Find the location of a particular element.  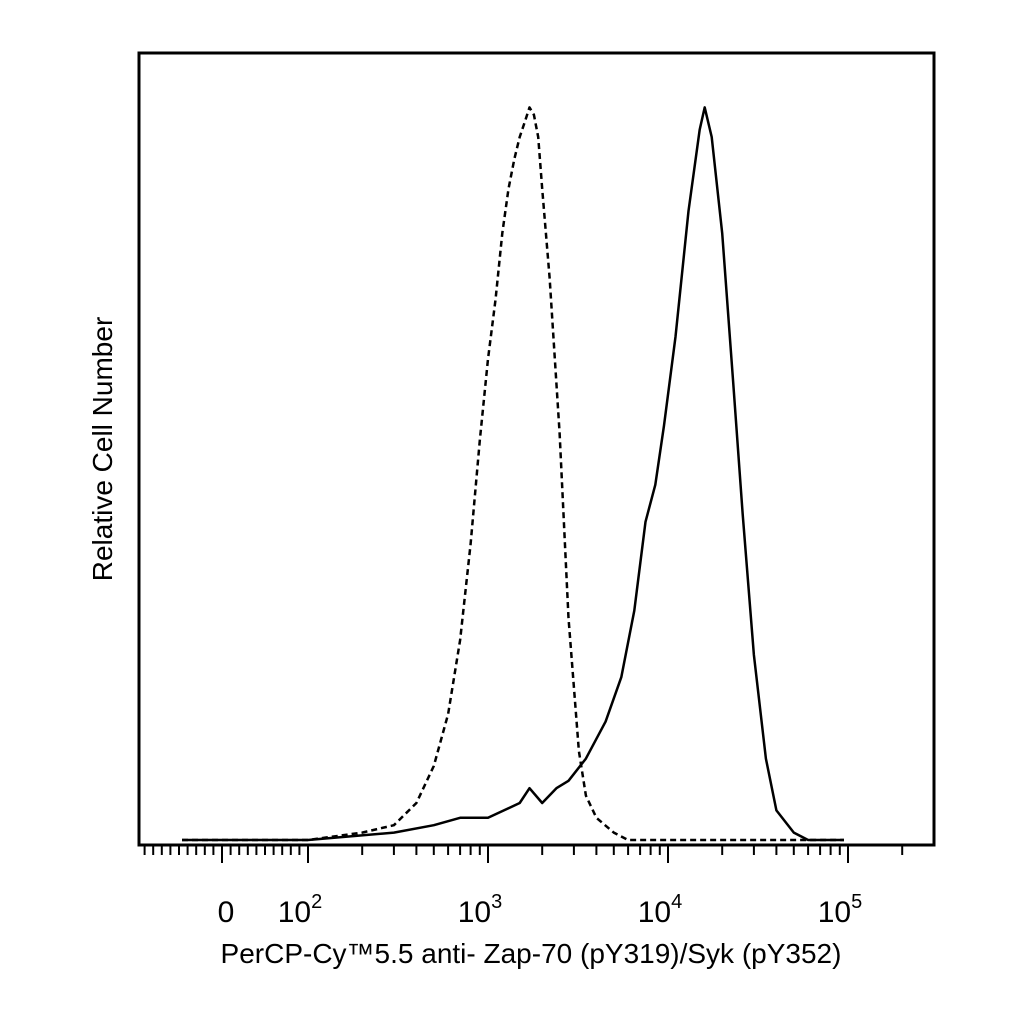

x-tick-label: 10² is located at coordinates (300, 910).